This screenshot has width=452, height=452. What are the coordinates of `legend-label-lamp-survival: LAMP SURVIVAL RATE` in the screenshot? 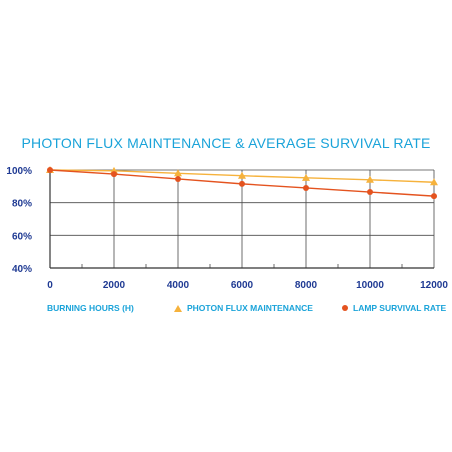 It's located at (400, 308).